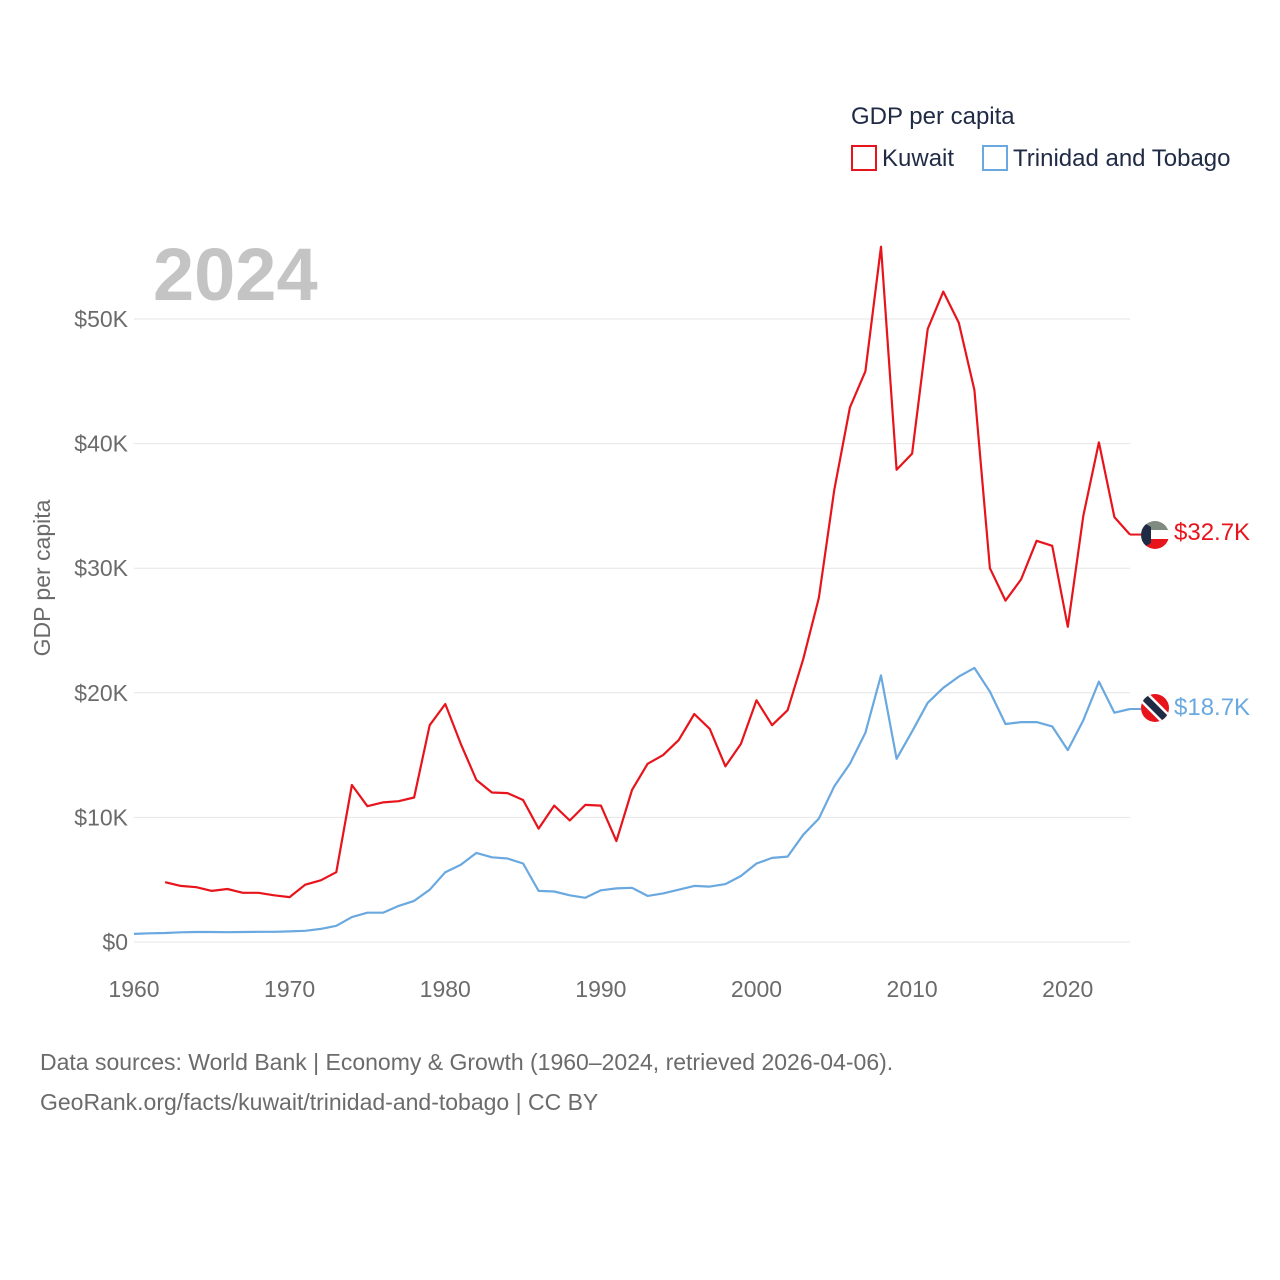  Describe the element at coordinates (1212, 707) in the screenshot. I see `trinidad-and-tobago-end-value: $18.7K` at that location.